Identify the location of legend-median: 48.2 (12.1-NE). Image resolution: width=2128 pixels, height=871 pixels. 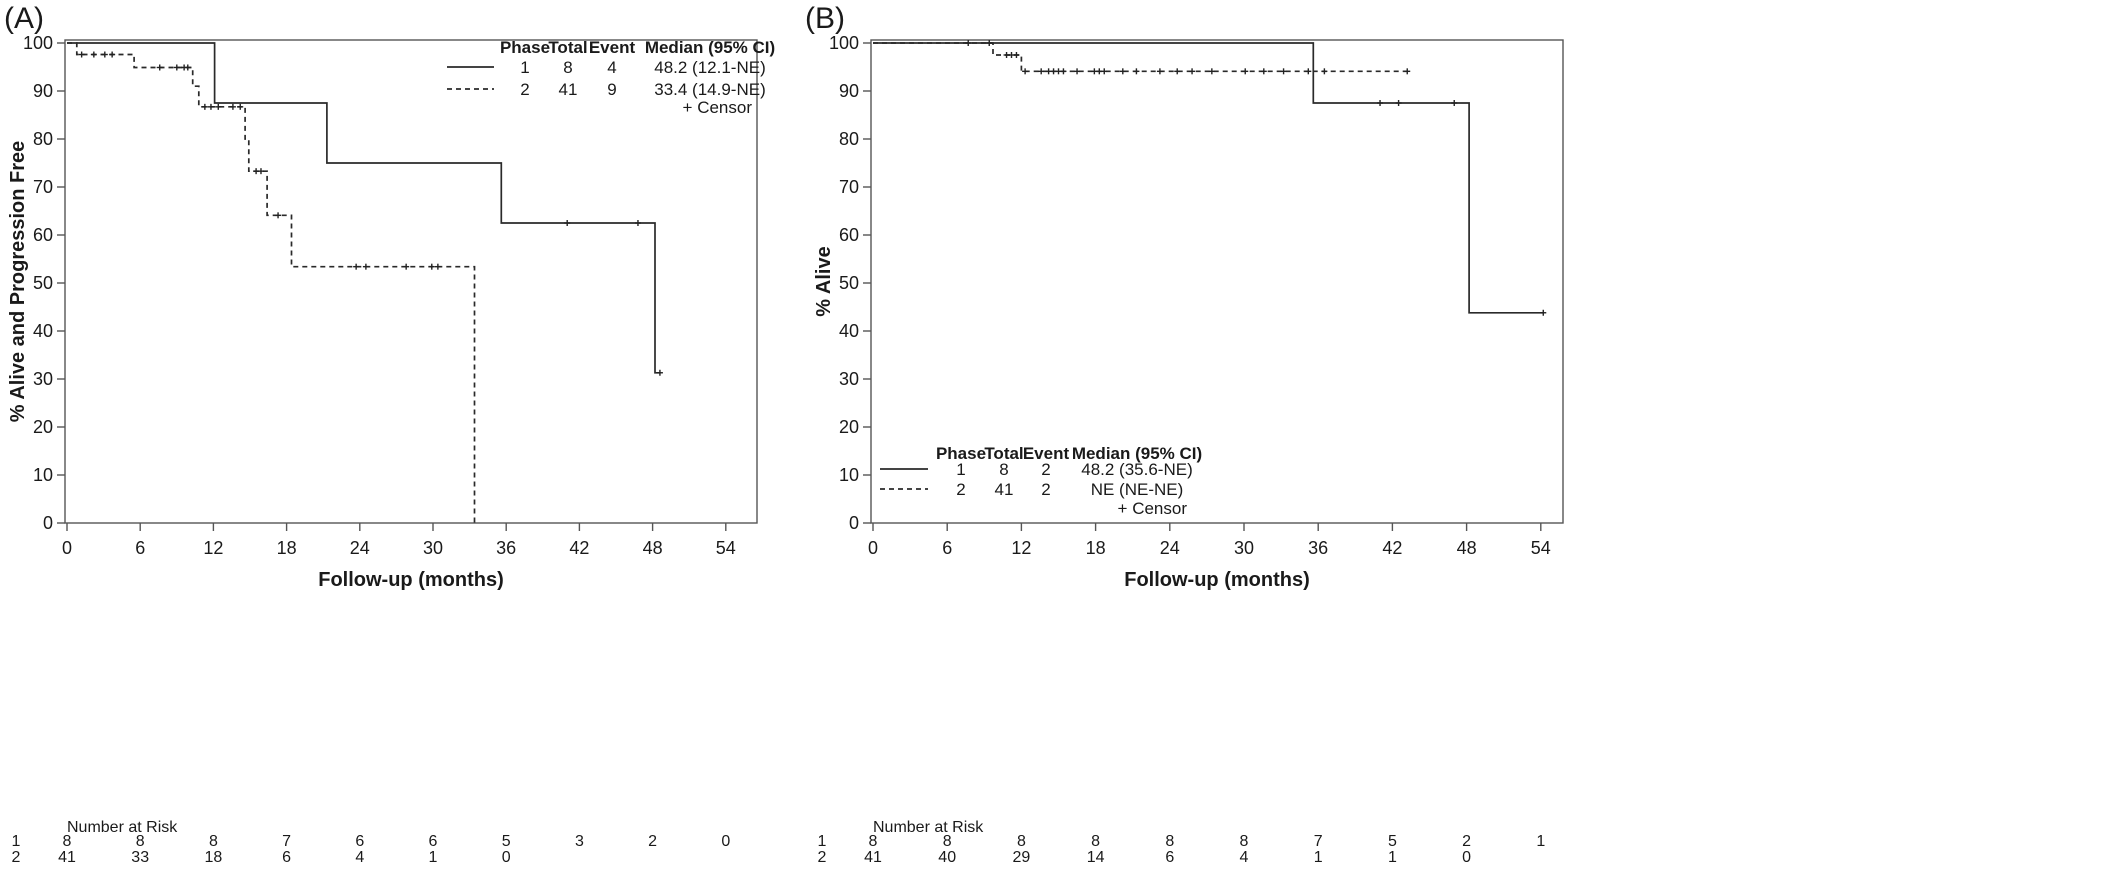
(710, 67).